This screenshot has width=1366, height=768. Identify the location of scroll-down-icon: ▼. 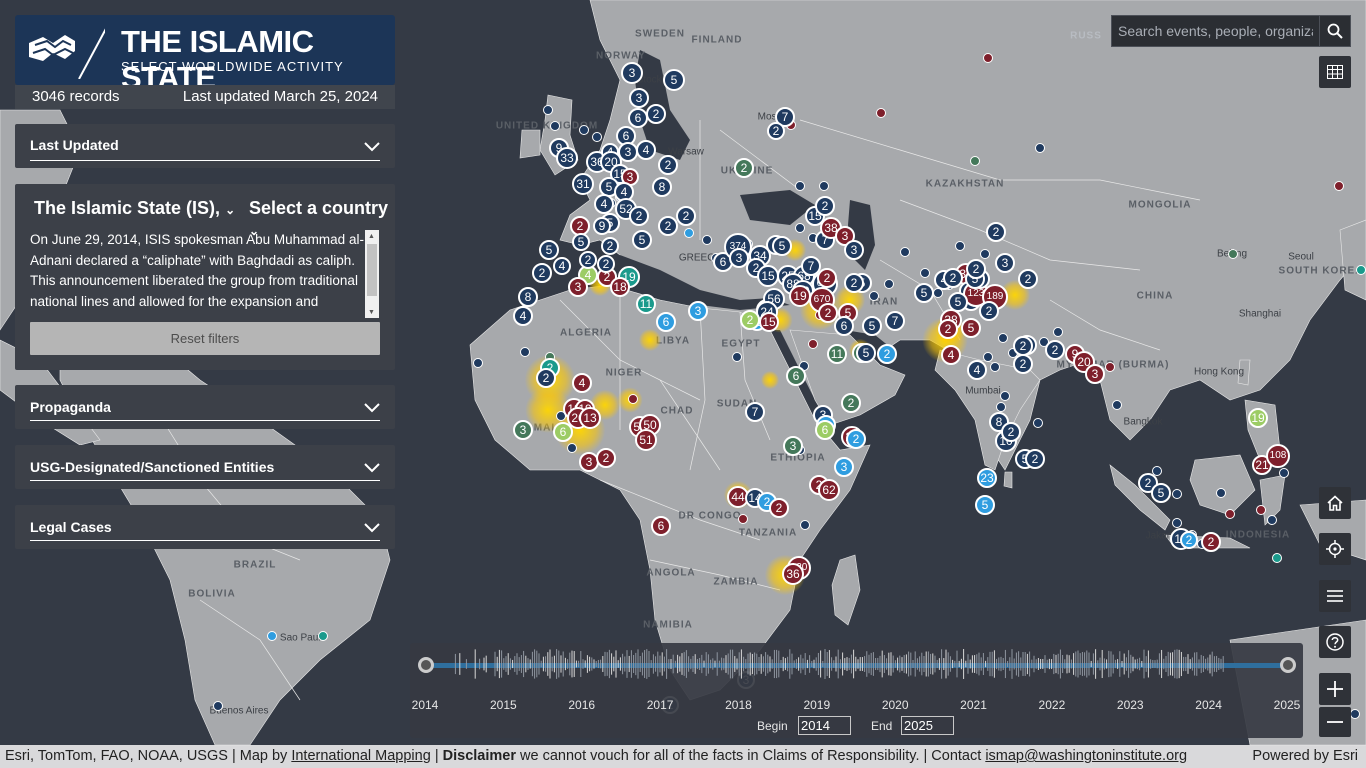
(371, 312).